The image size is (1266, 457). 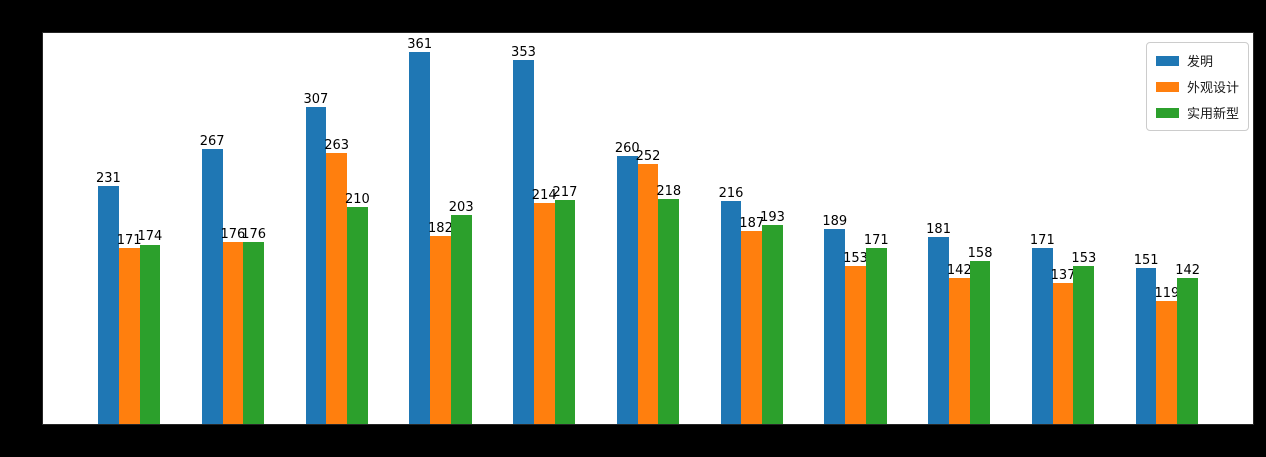 I want to click on bar-series2-group5, so click(x=544, y=313).